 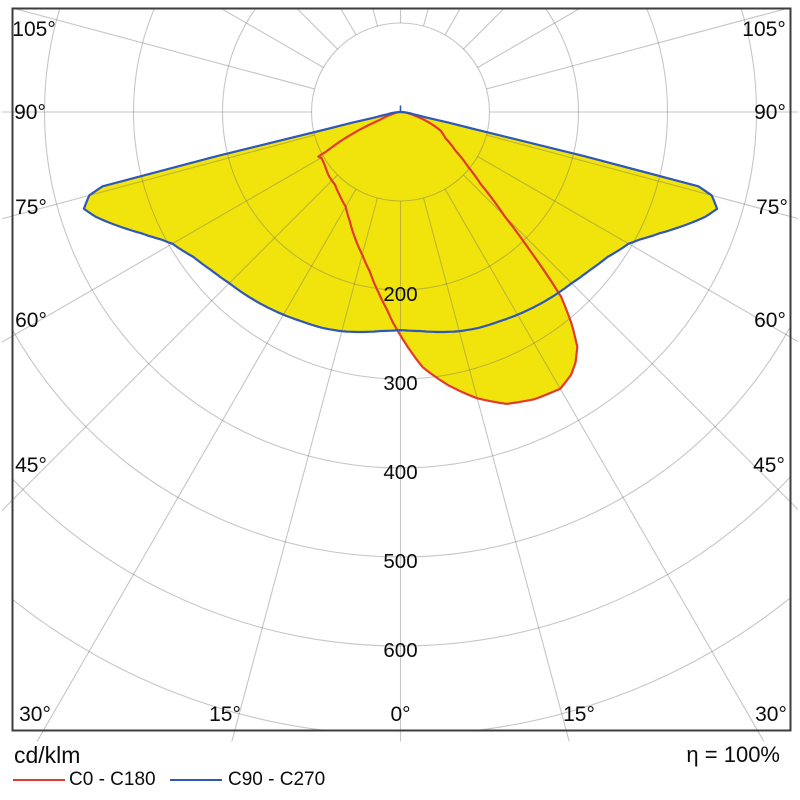 What do you see at coordinates (400, 383) in the screenshot?
I see `ring-label-300: 300` at bounding box center [400, 383].